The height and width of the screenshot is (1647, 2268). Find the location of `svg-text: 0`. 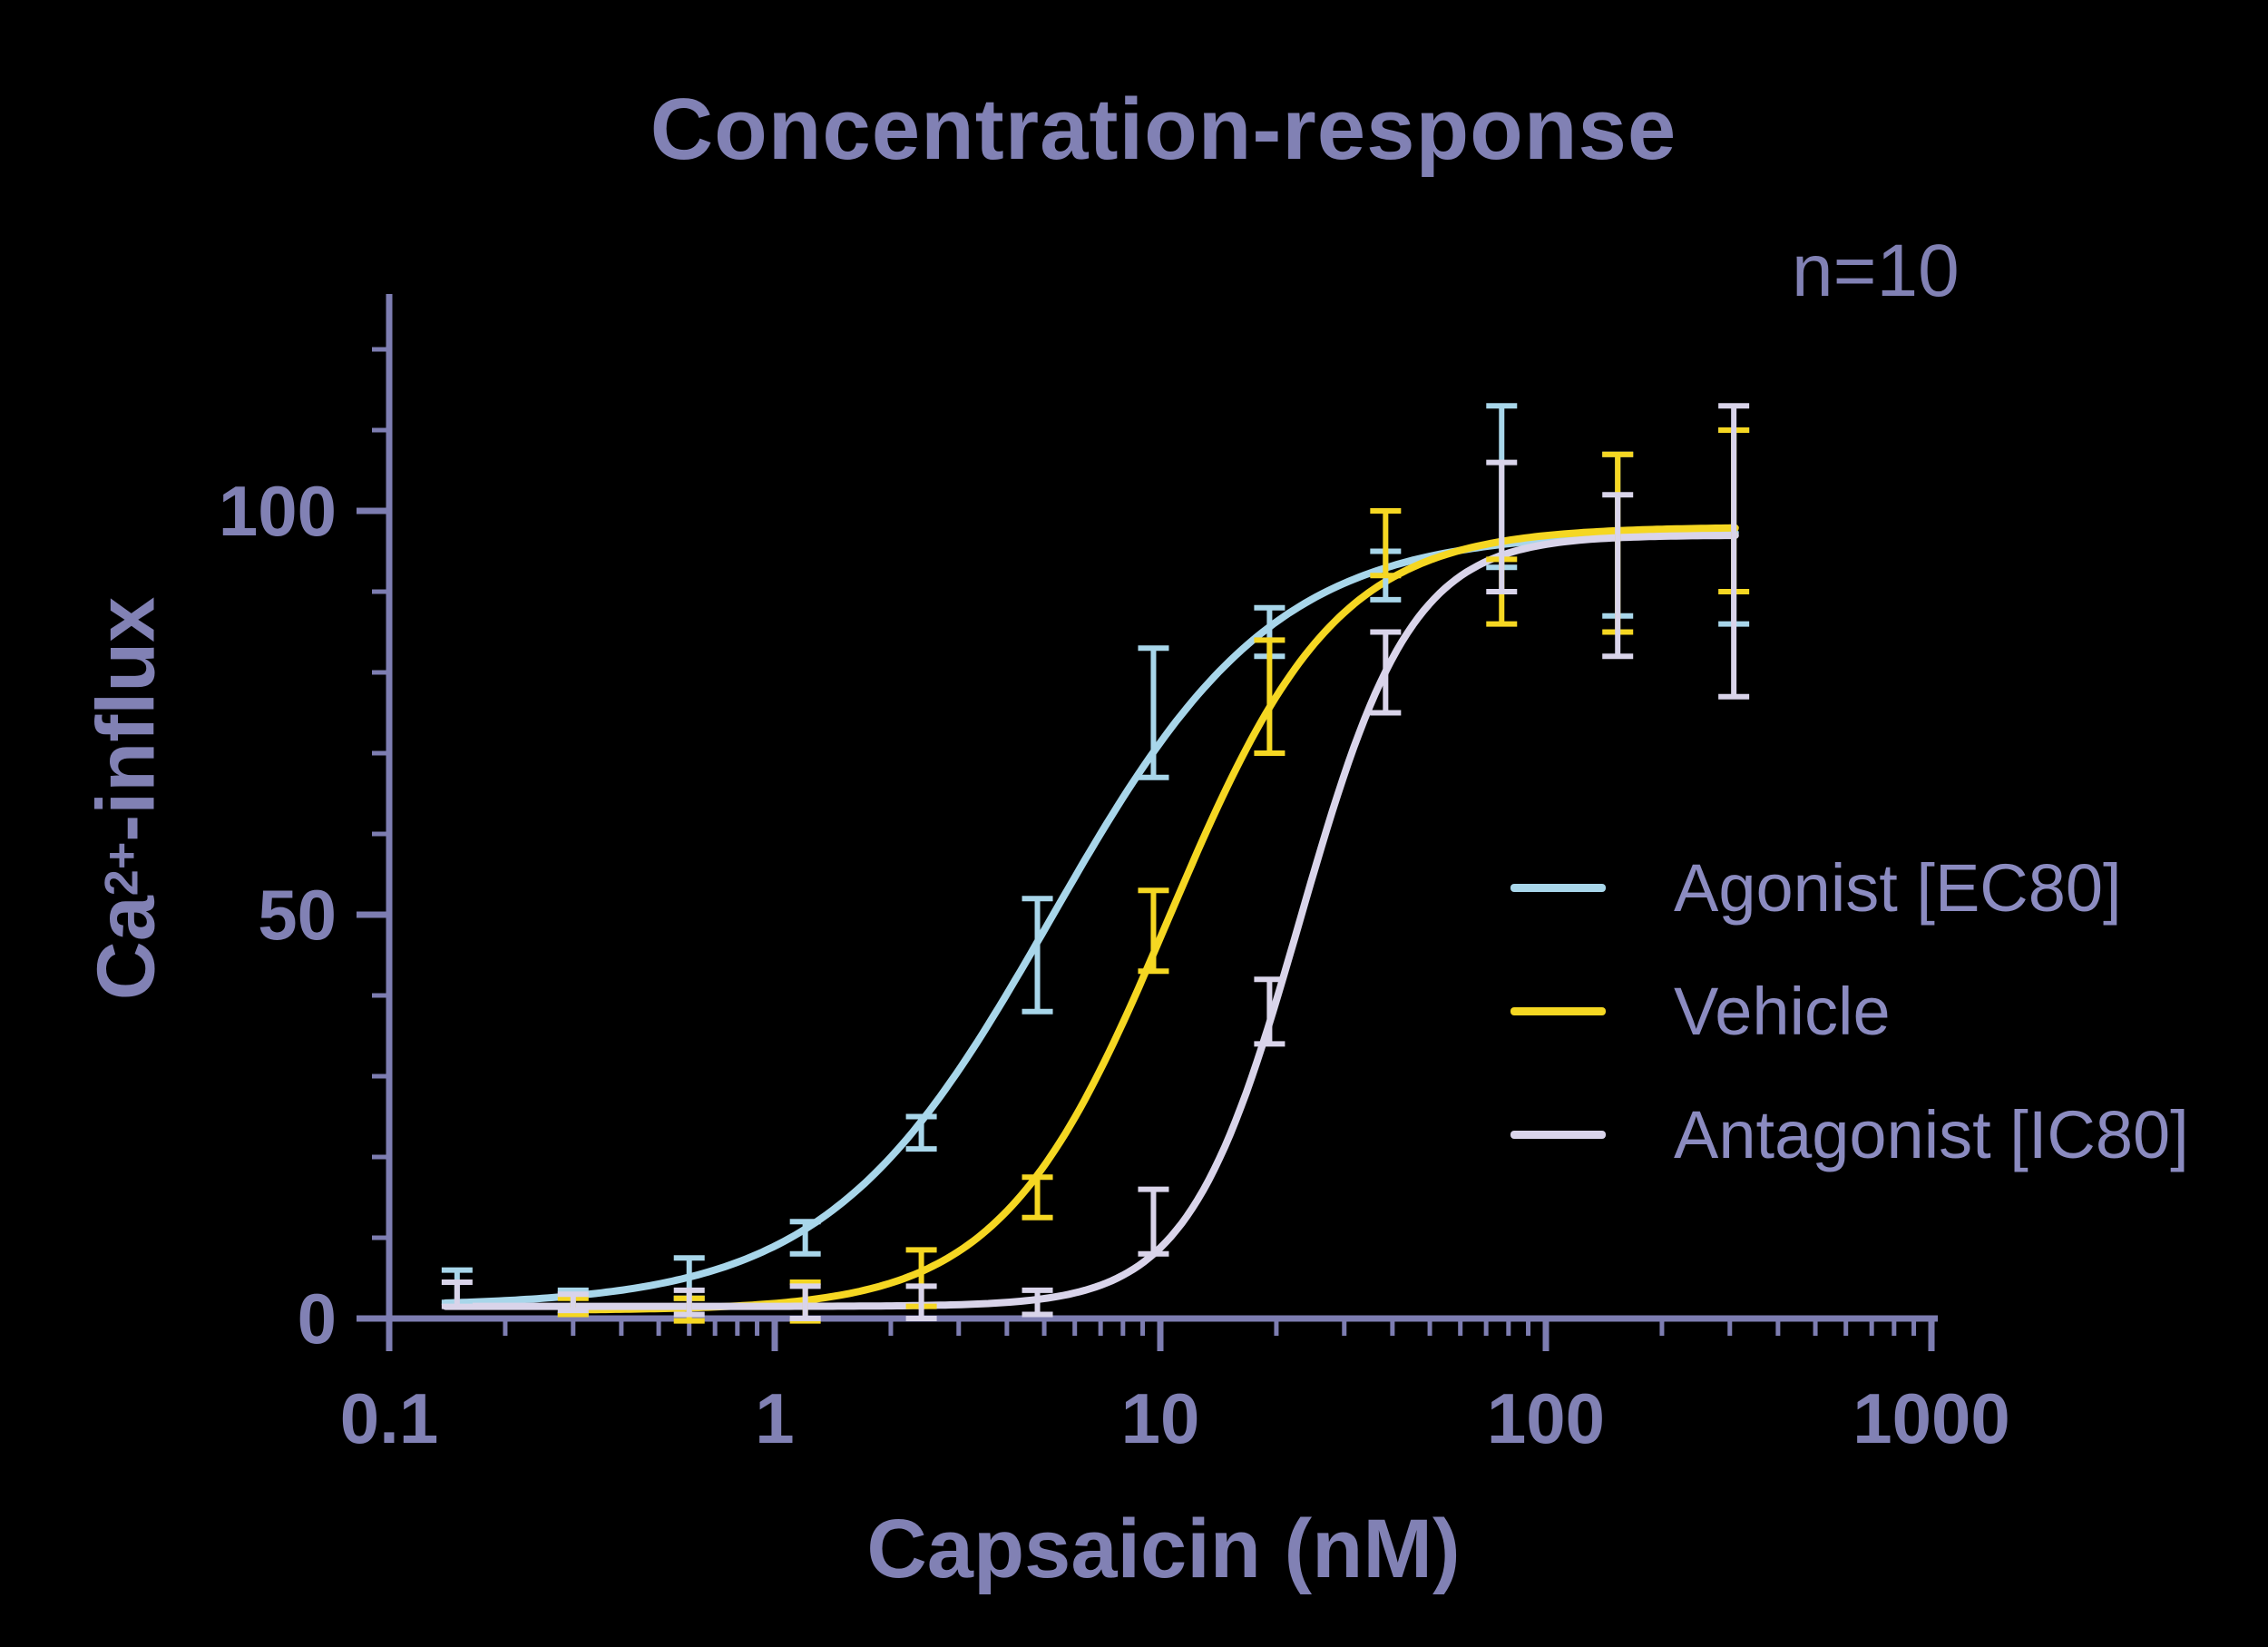

svg-text: 0 is located at coordinates (318, 1318).